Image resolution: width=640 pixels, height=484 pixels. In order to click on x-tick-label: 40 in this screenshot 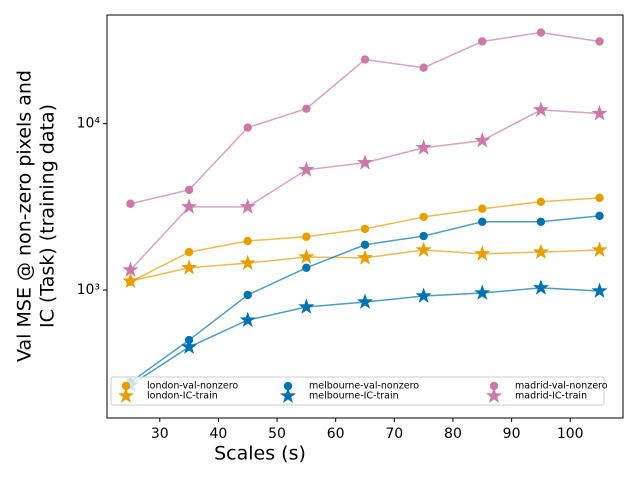, I will do `click(218, 434)`.